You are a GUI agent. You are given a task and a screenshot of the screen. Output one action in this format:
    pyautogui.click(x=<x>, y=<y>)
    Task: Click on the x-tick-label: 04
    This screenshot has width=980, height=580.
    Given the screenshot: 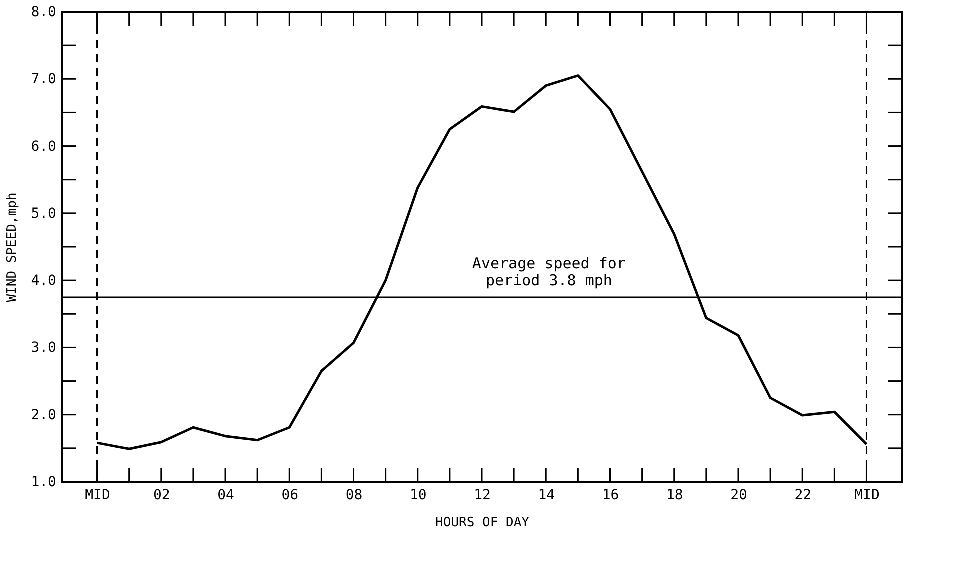 What is the action you would take?
    pyautogui.click(x=226, y=496)
    